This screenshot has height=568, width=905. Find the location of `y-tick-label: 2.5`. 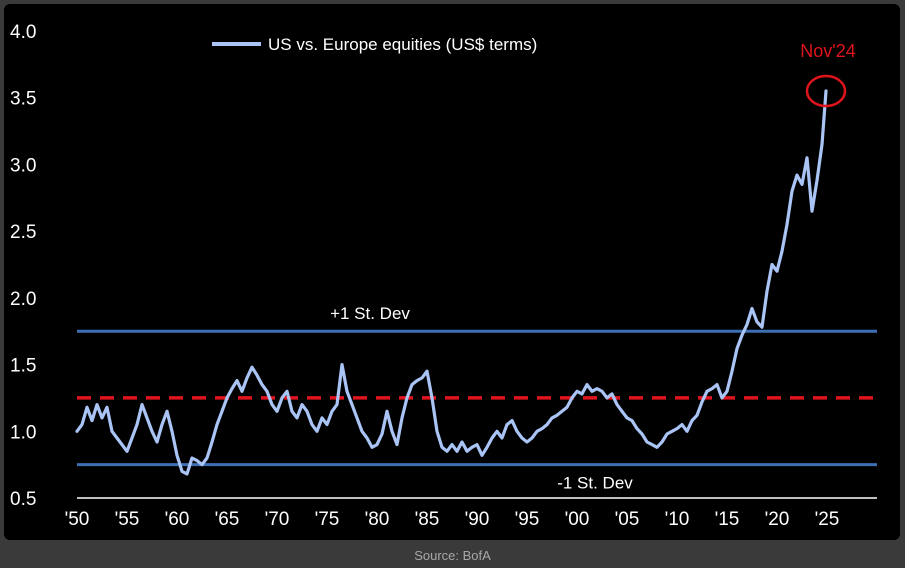

y-tick-label: 2.5 is located at coordinates (23, 232).